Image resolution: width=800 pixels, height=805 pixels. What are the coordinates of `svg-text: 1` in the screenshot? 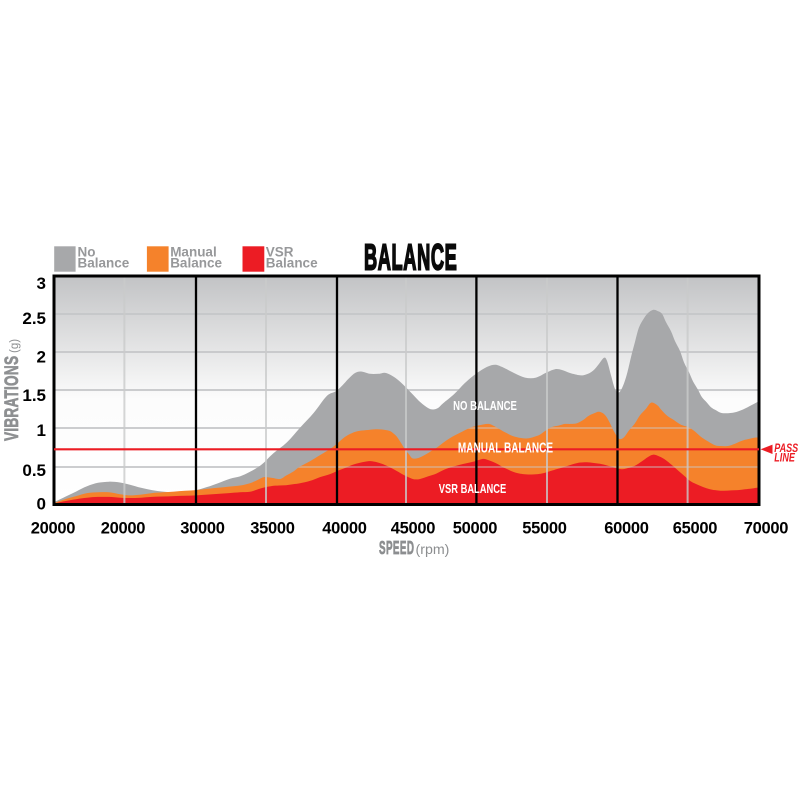 It's located at (41, 430).